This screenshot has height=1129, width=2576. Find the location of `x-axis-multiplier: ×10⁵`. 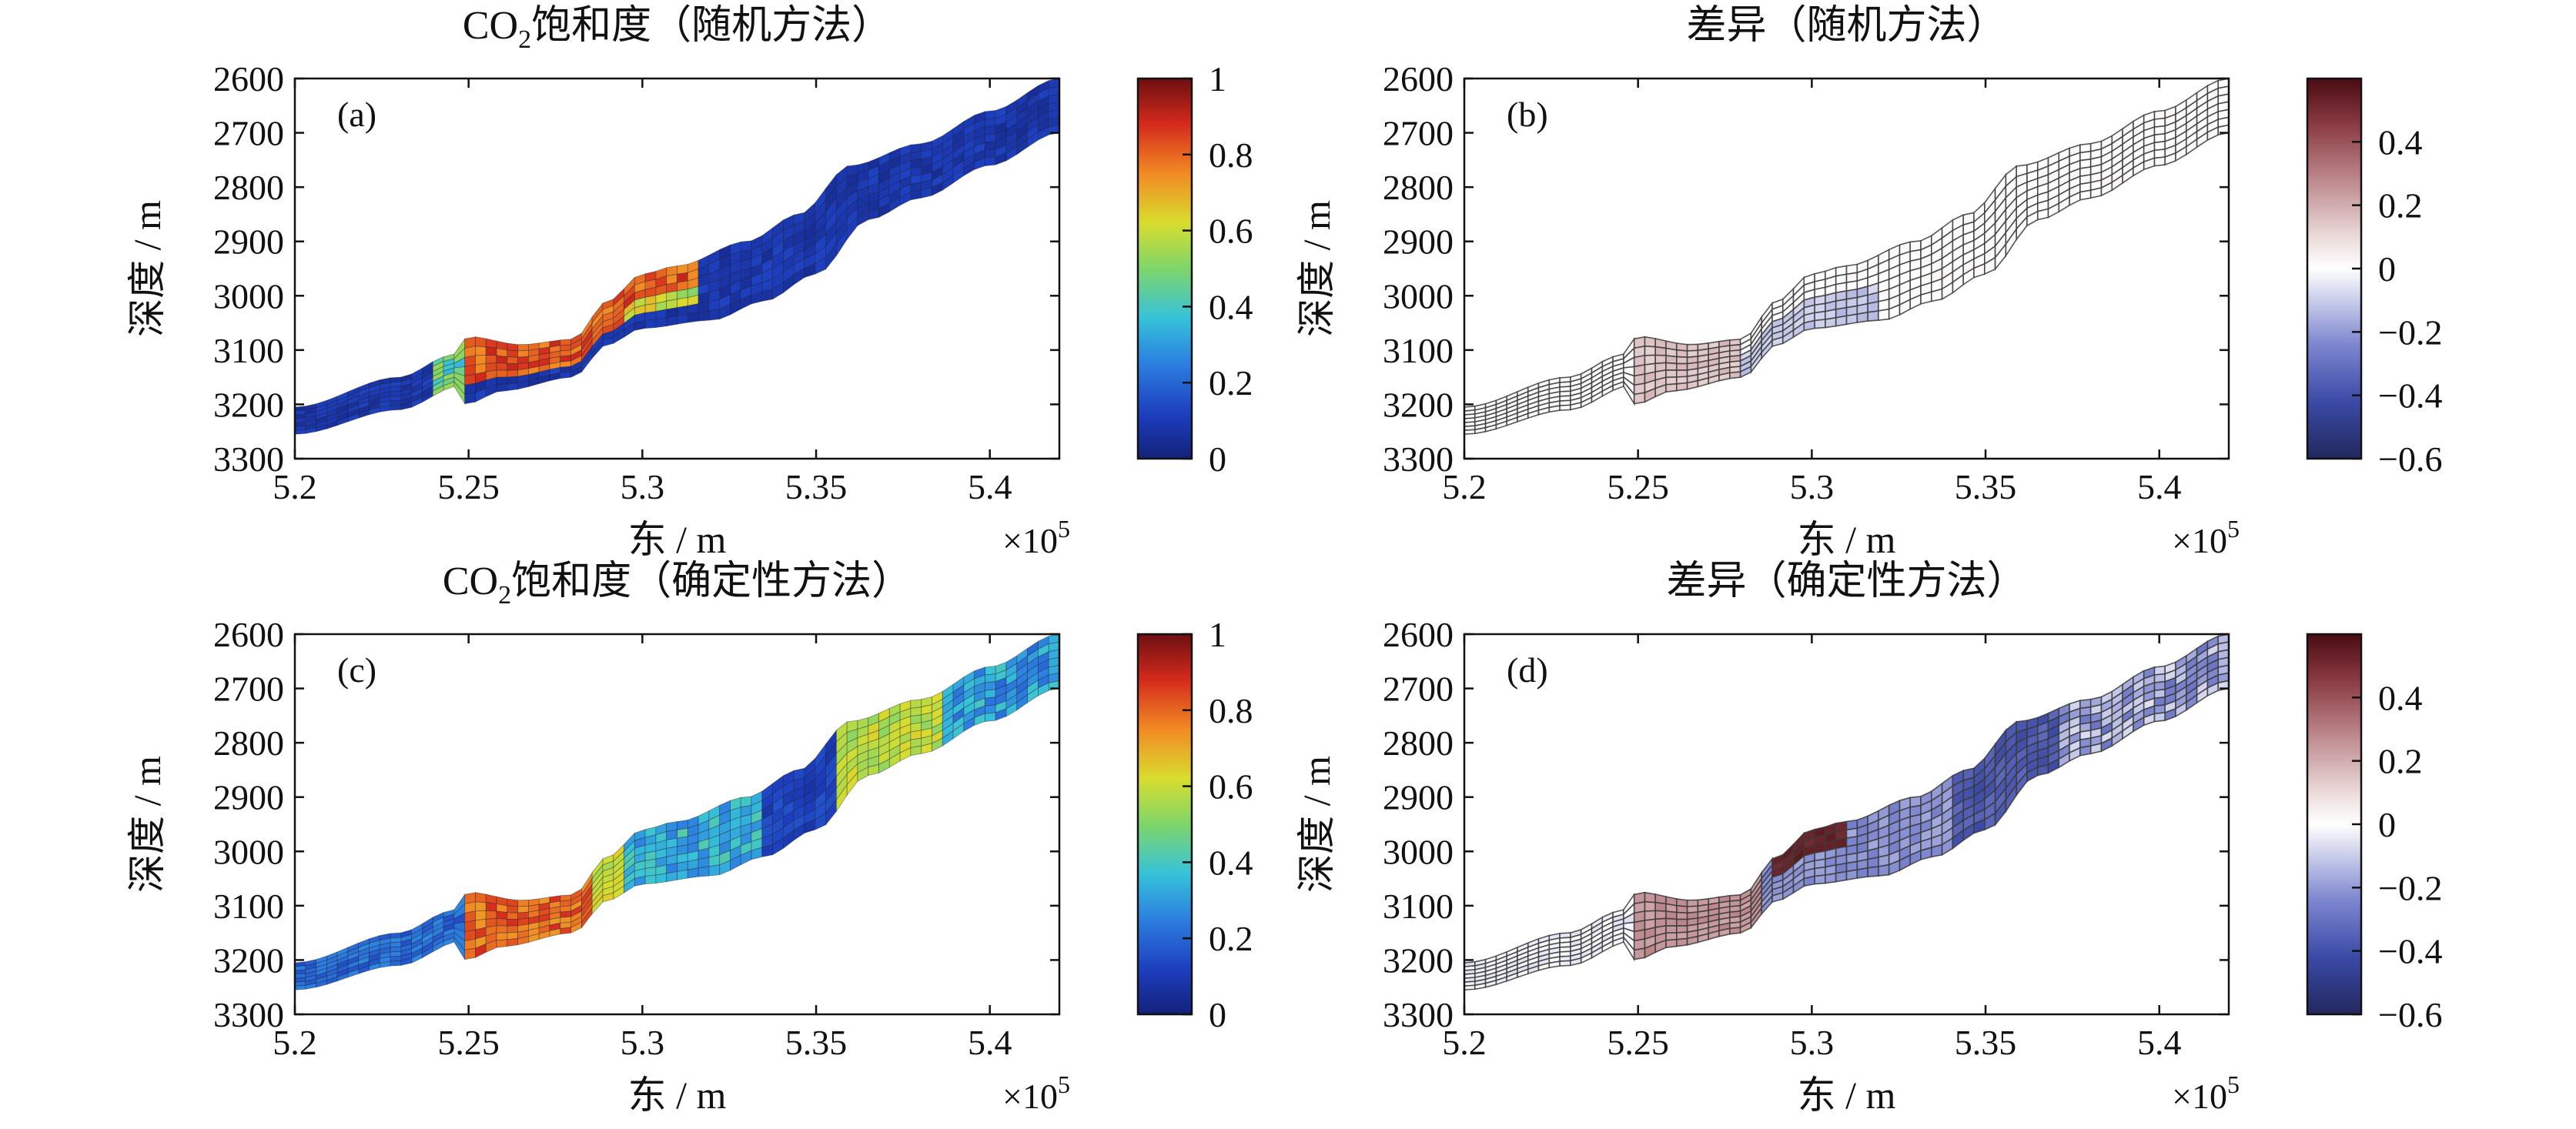

x-axis-multiplier: ×10⁵ is located at coordinates (1036, 537).